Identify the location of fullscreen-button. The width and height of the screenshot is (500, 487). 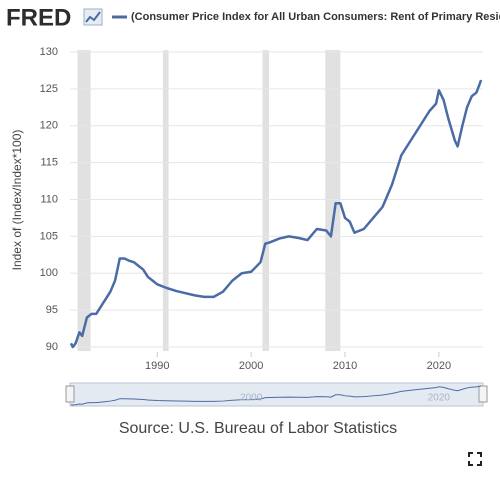
(475, 459).